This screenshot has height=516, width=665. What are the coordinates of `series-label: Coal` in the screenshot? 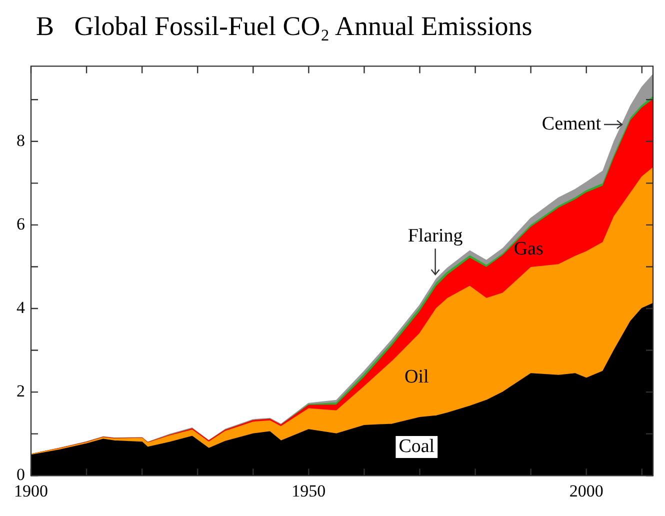 It's located at (416, 446).